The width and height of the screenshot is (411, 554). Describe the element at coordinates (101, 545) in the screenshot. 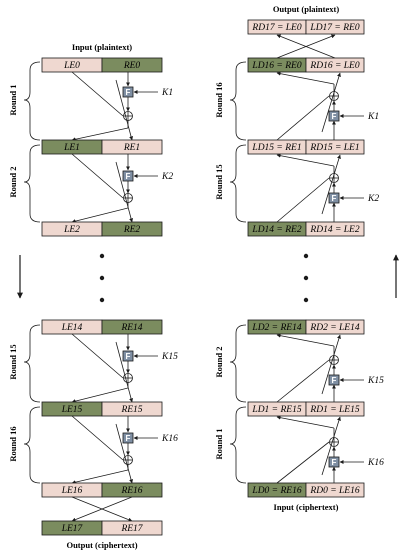

I see `encryption-output-caption: Output (ciphertext)` at that location.